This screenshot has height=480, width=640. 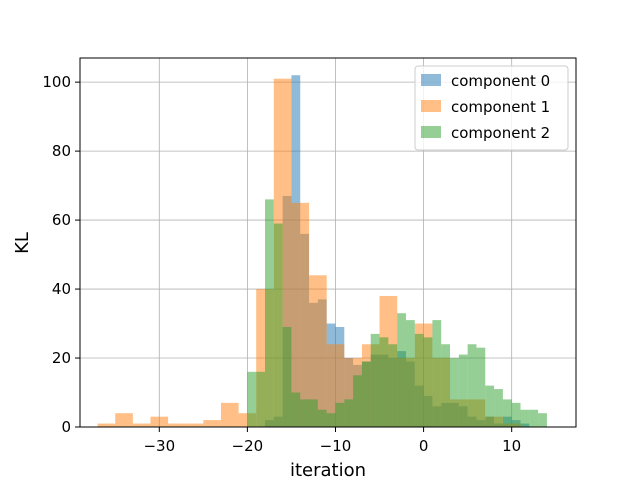 What do you see at coordinates (159, 446) in the screenshot?
I see `x-tick-label: −30` at bounding box center [159, 446].